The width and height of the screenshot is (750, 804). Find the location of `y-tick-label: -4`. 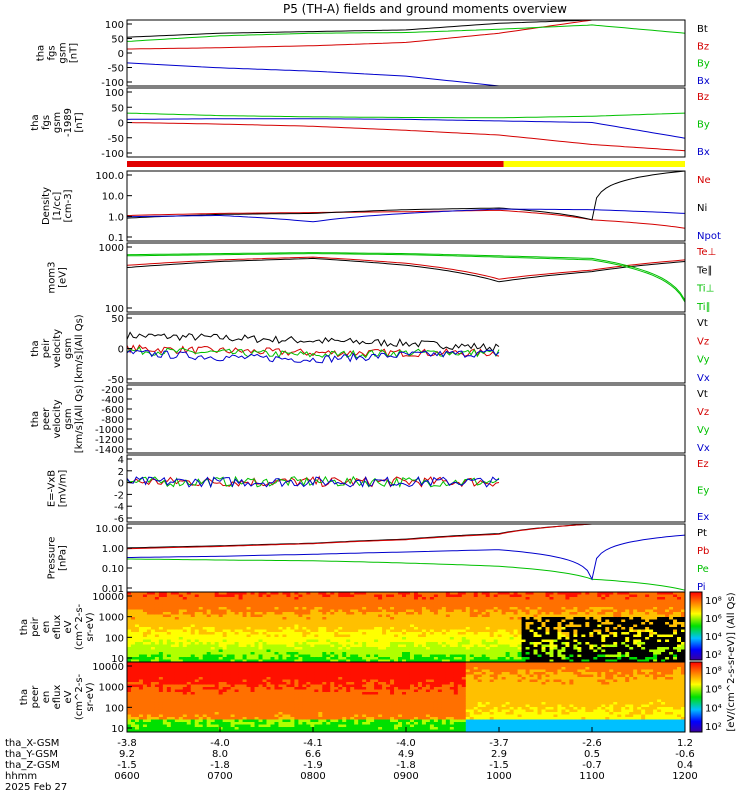

y-tick-label: -4 is located at coordinates (119, 507).